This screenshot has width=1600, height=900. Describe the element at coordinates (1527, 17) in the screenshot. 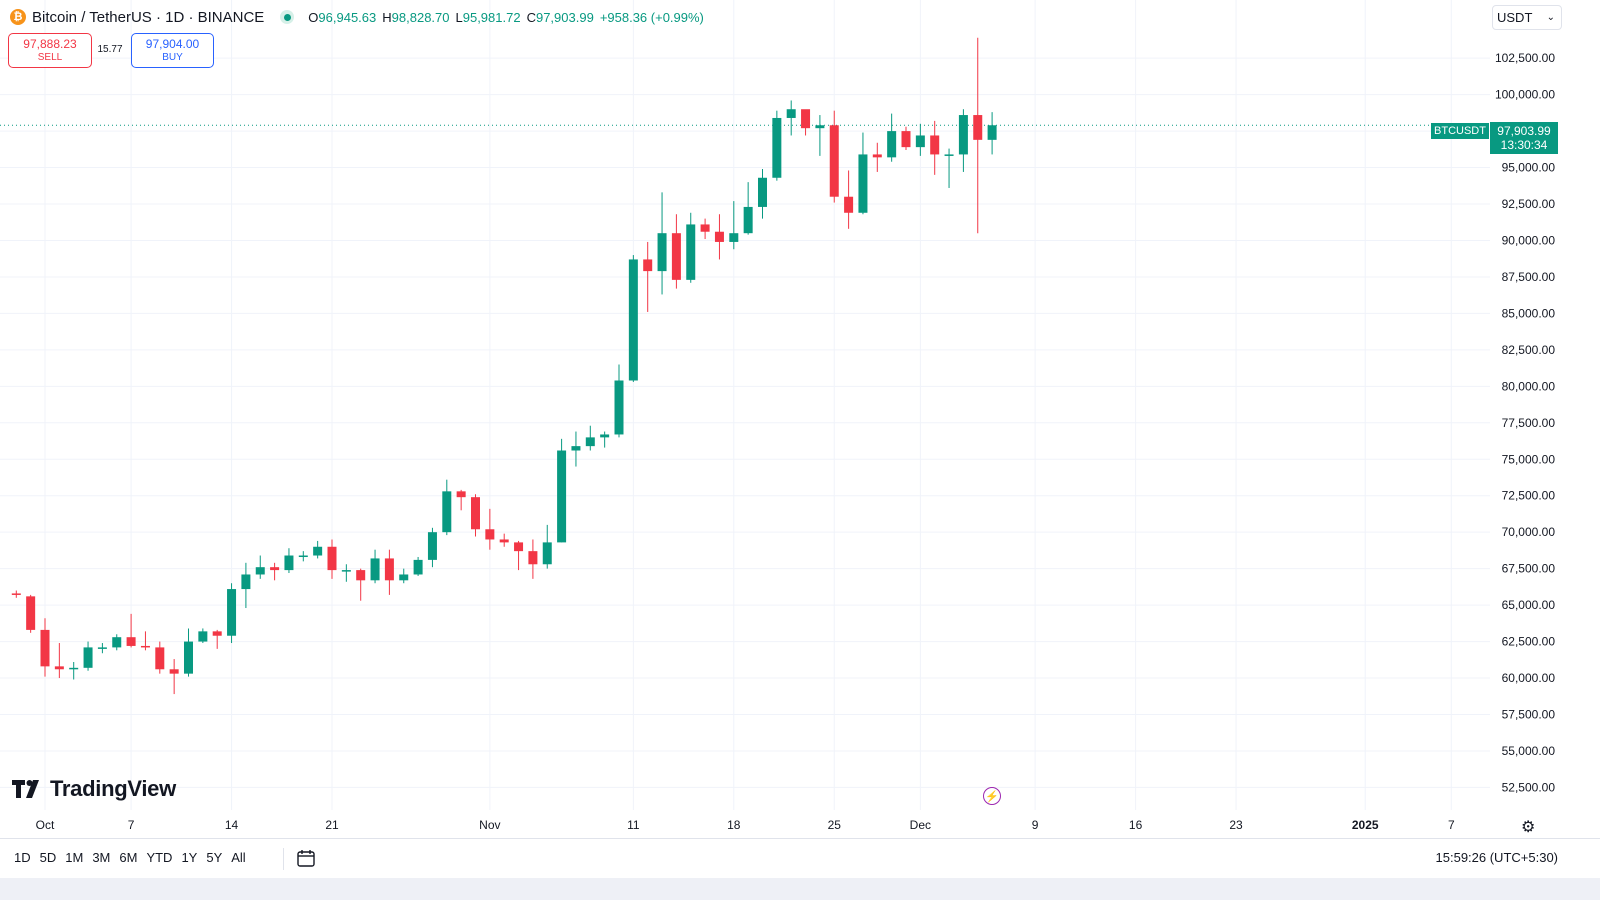

I see `currency-select: USDT ⌄` at that location.